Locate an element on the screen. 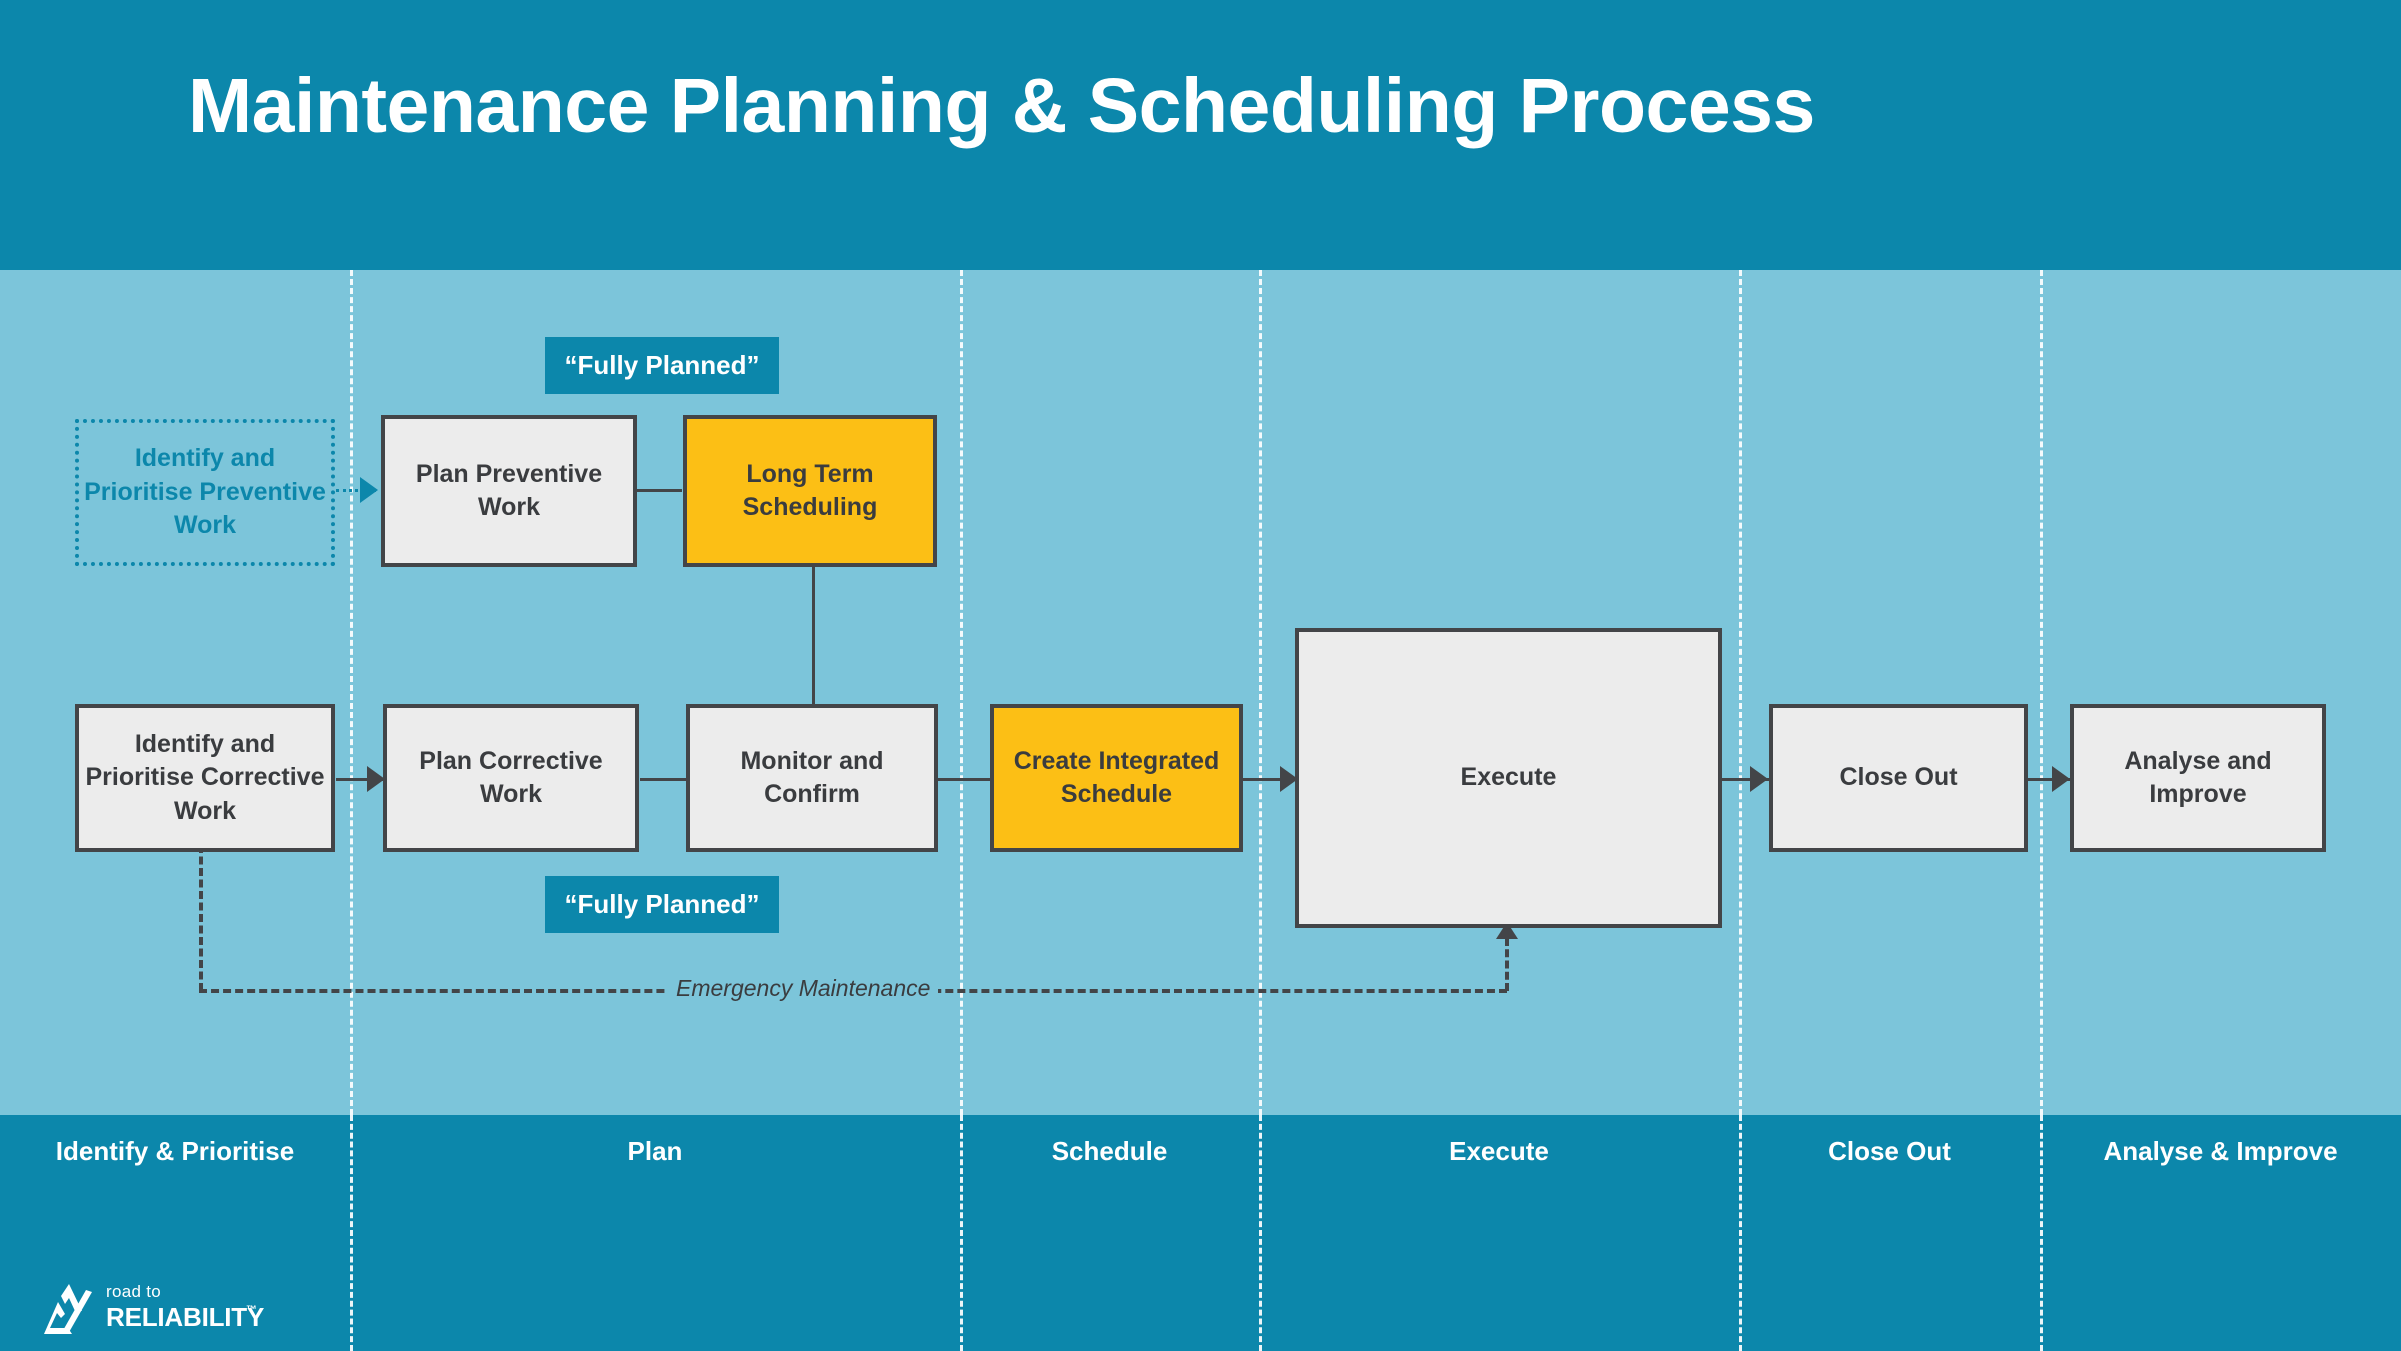  box-create-integrated-schedule: Create Integrated Schedule is located at coordinates (1116, 778).